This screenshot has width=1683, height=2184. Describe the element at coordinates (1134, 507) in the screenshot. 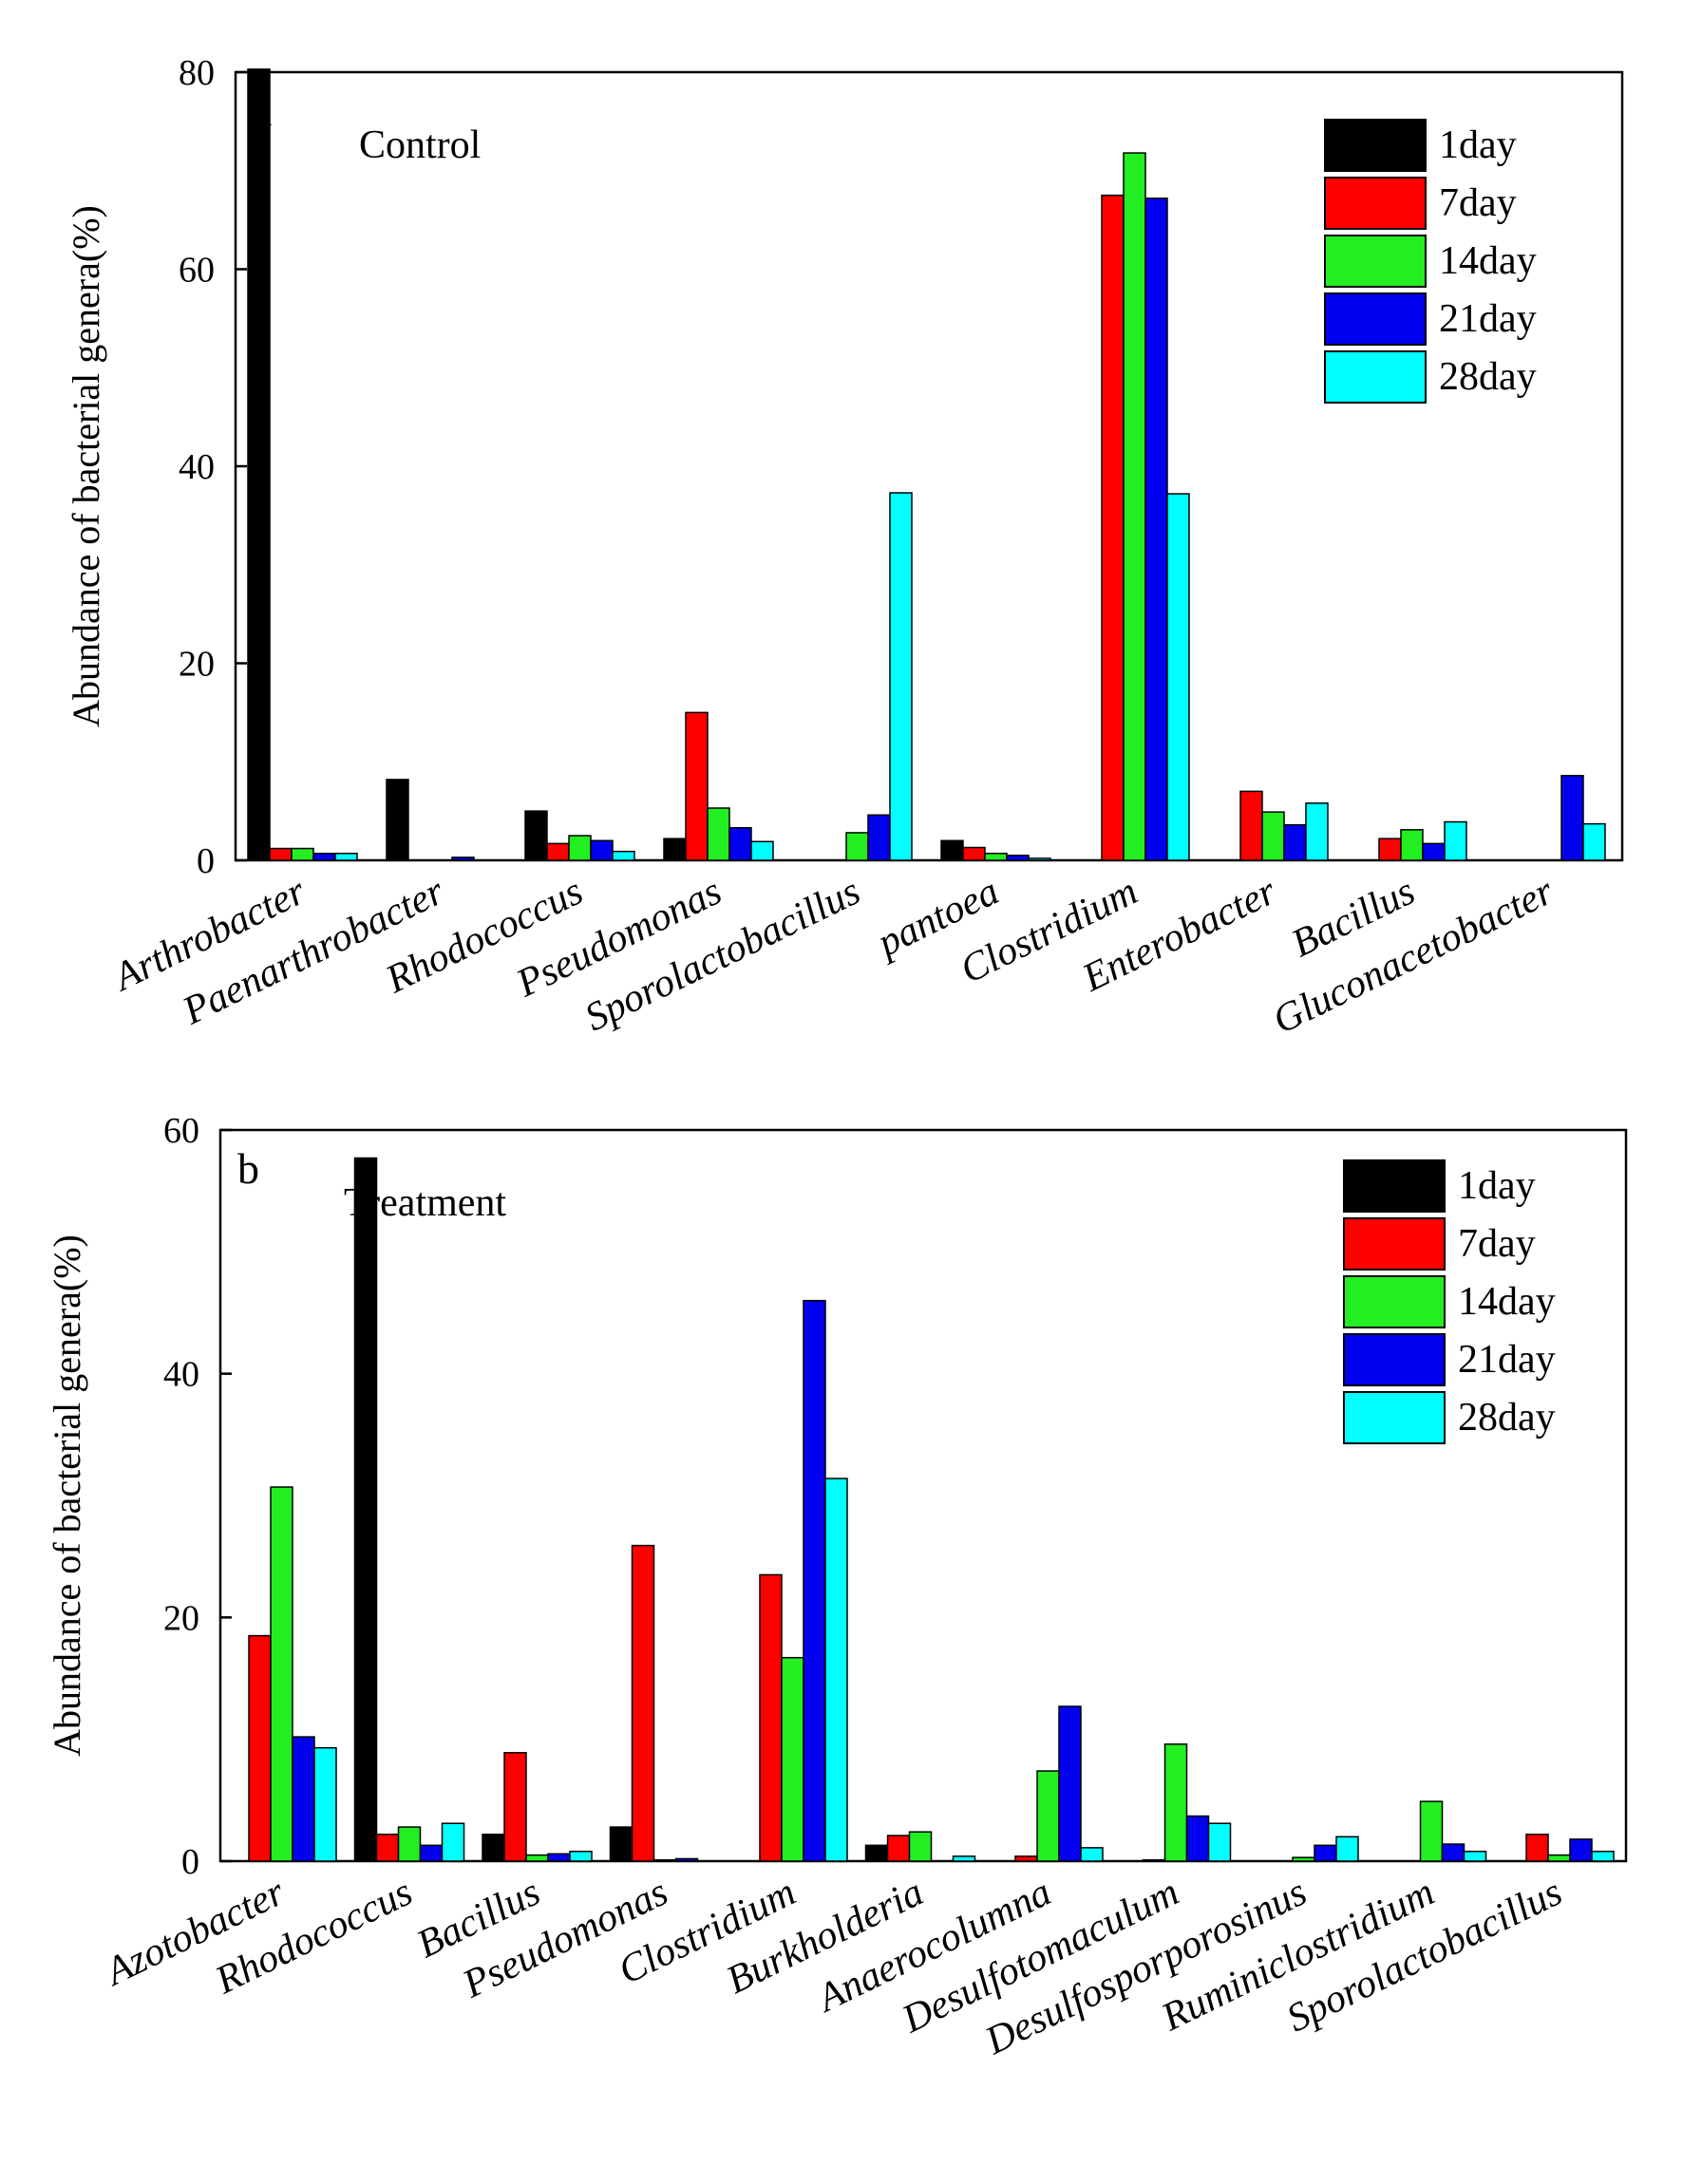

I see `bar-clostridium-14day` at that location.